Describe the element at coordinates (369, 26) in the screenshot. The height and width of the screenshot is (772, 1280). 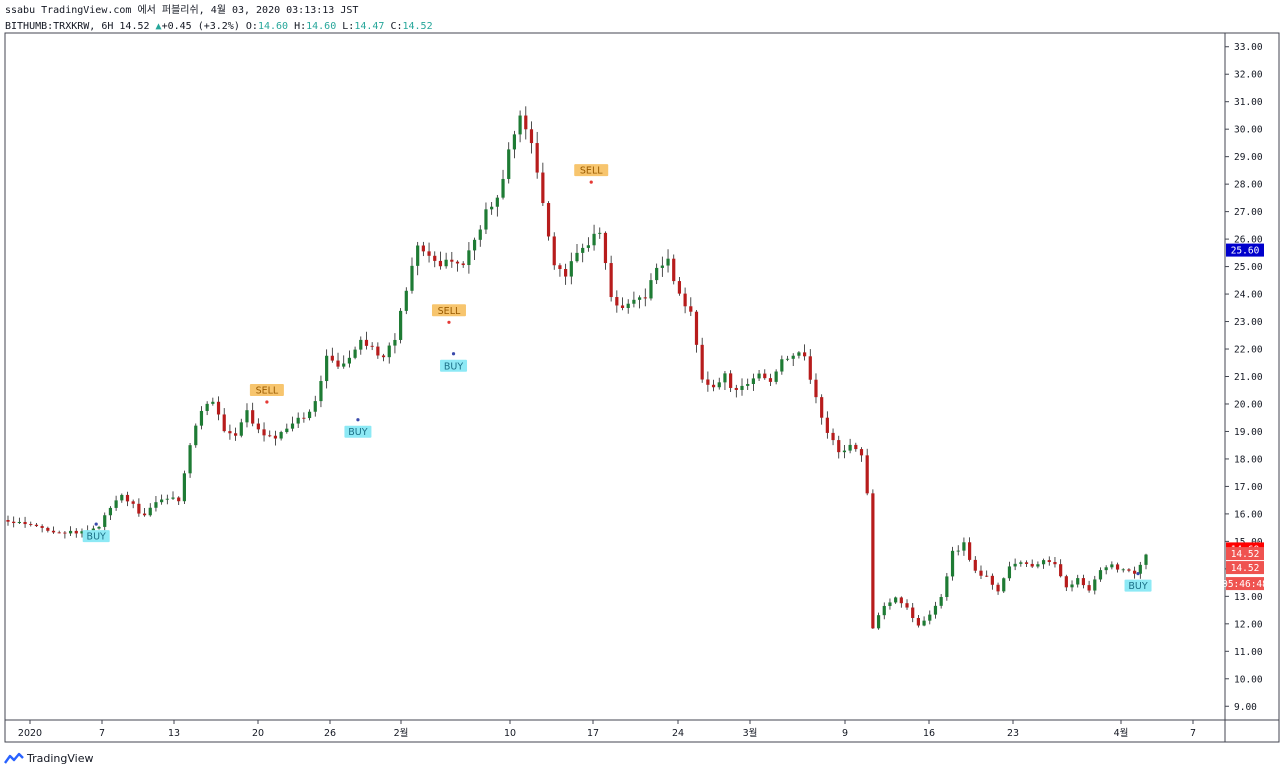
I see `low-value: 14.47` at that location.